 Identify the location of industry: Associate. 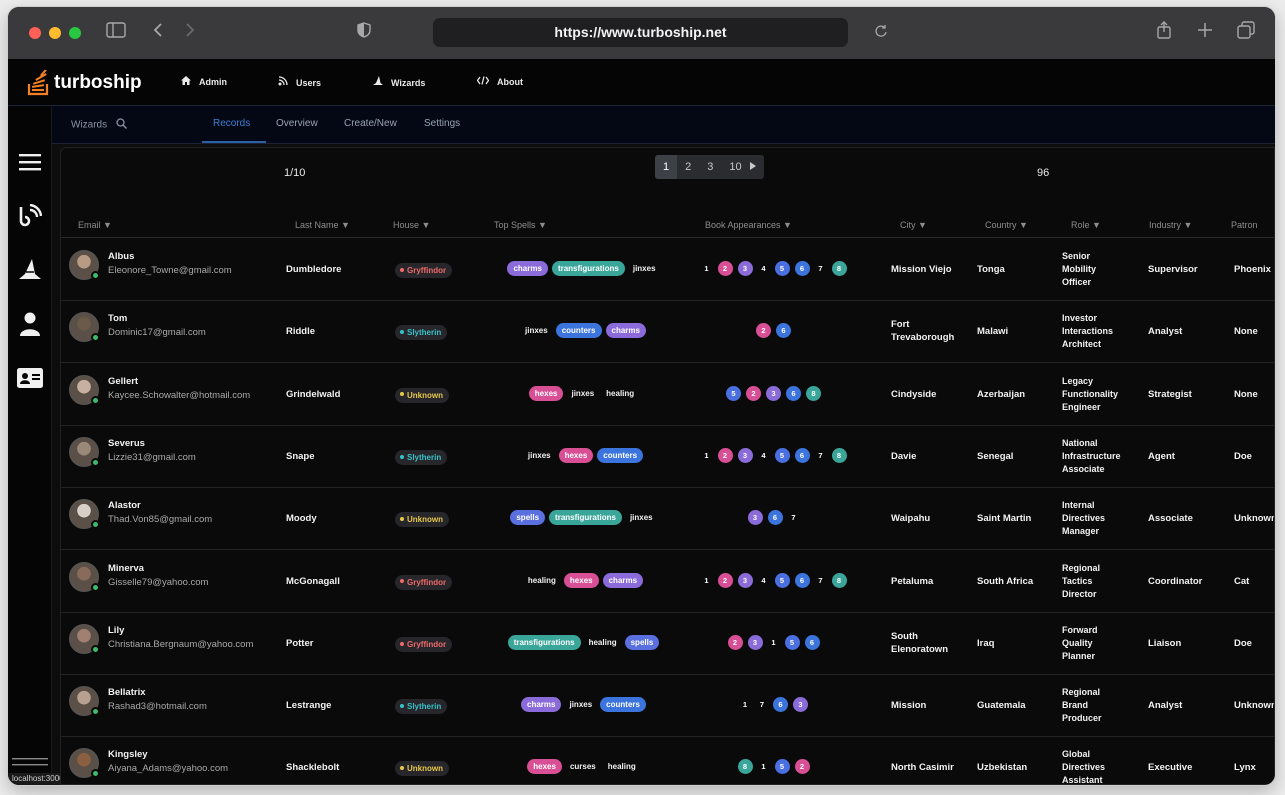
(1170, 519).